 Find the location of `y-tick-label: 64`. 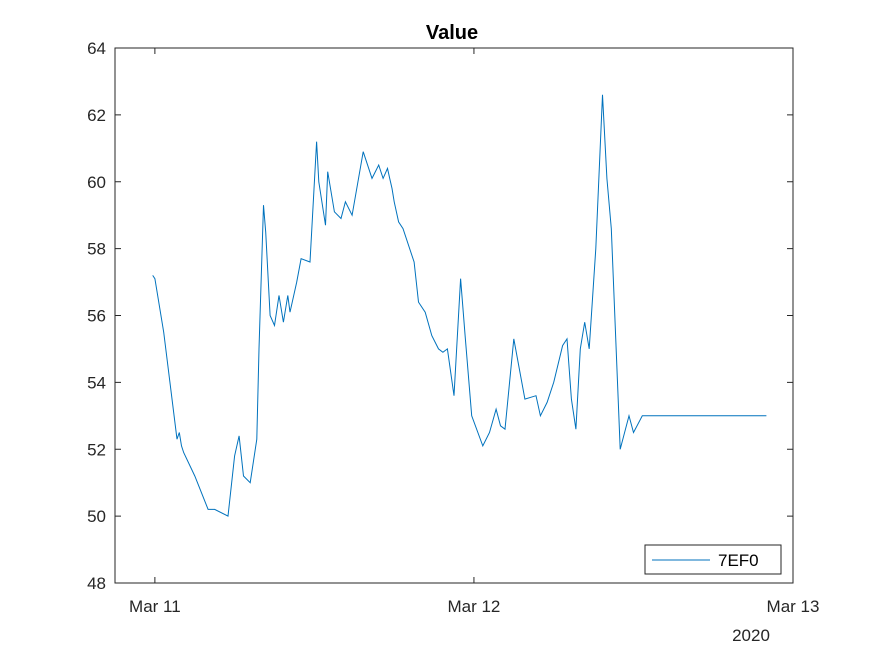

y-tick-label: 64 is located at coordinates (96, 48).